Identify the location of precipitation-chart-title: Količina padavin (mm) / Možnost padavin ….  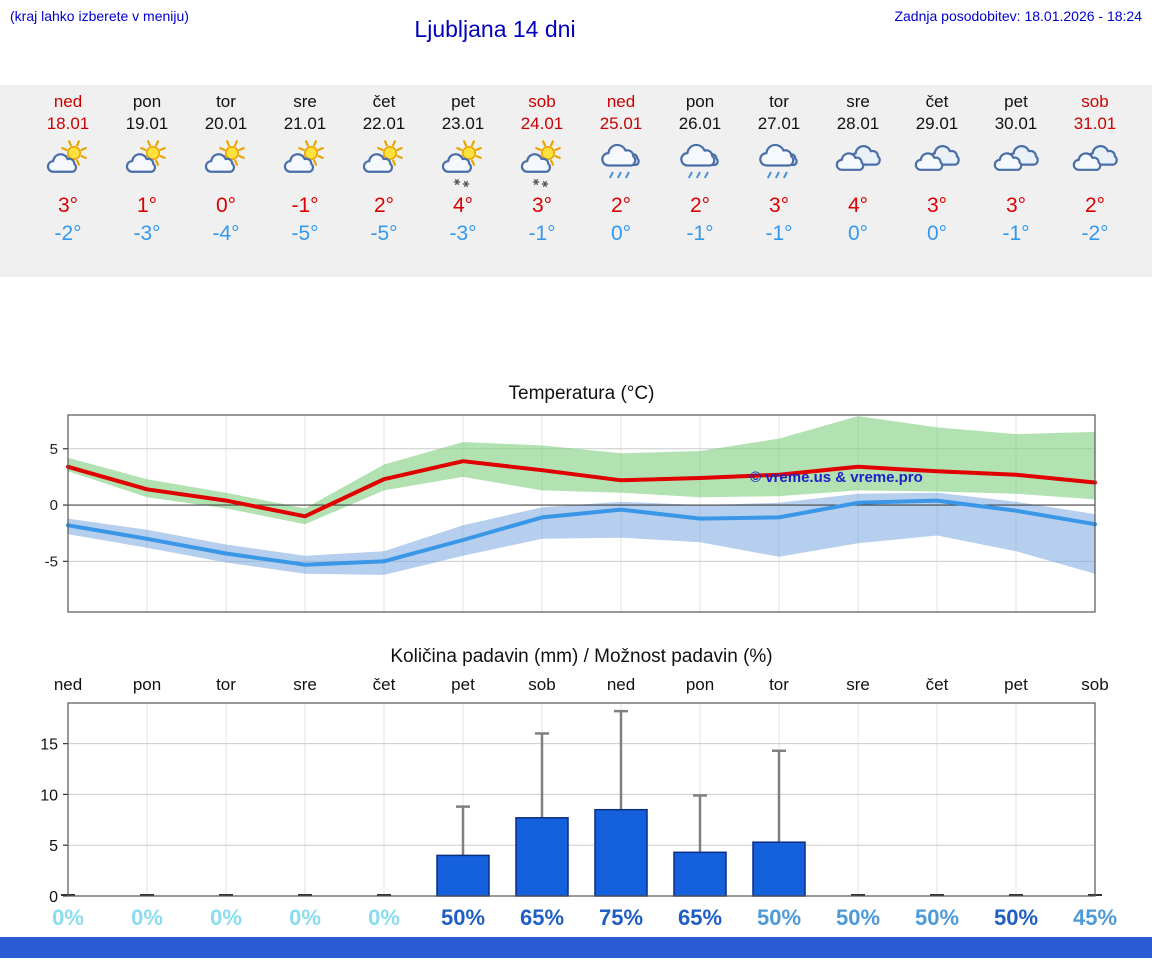
(581, 656).